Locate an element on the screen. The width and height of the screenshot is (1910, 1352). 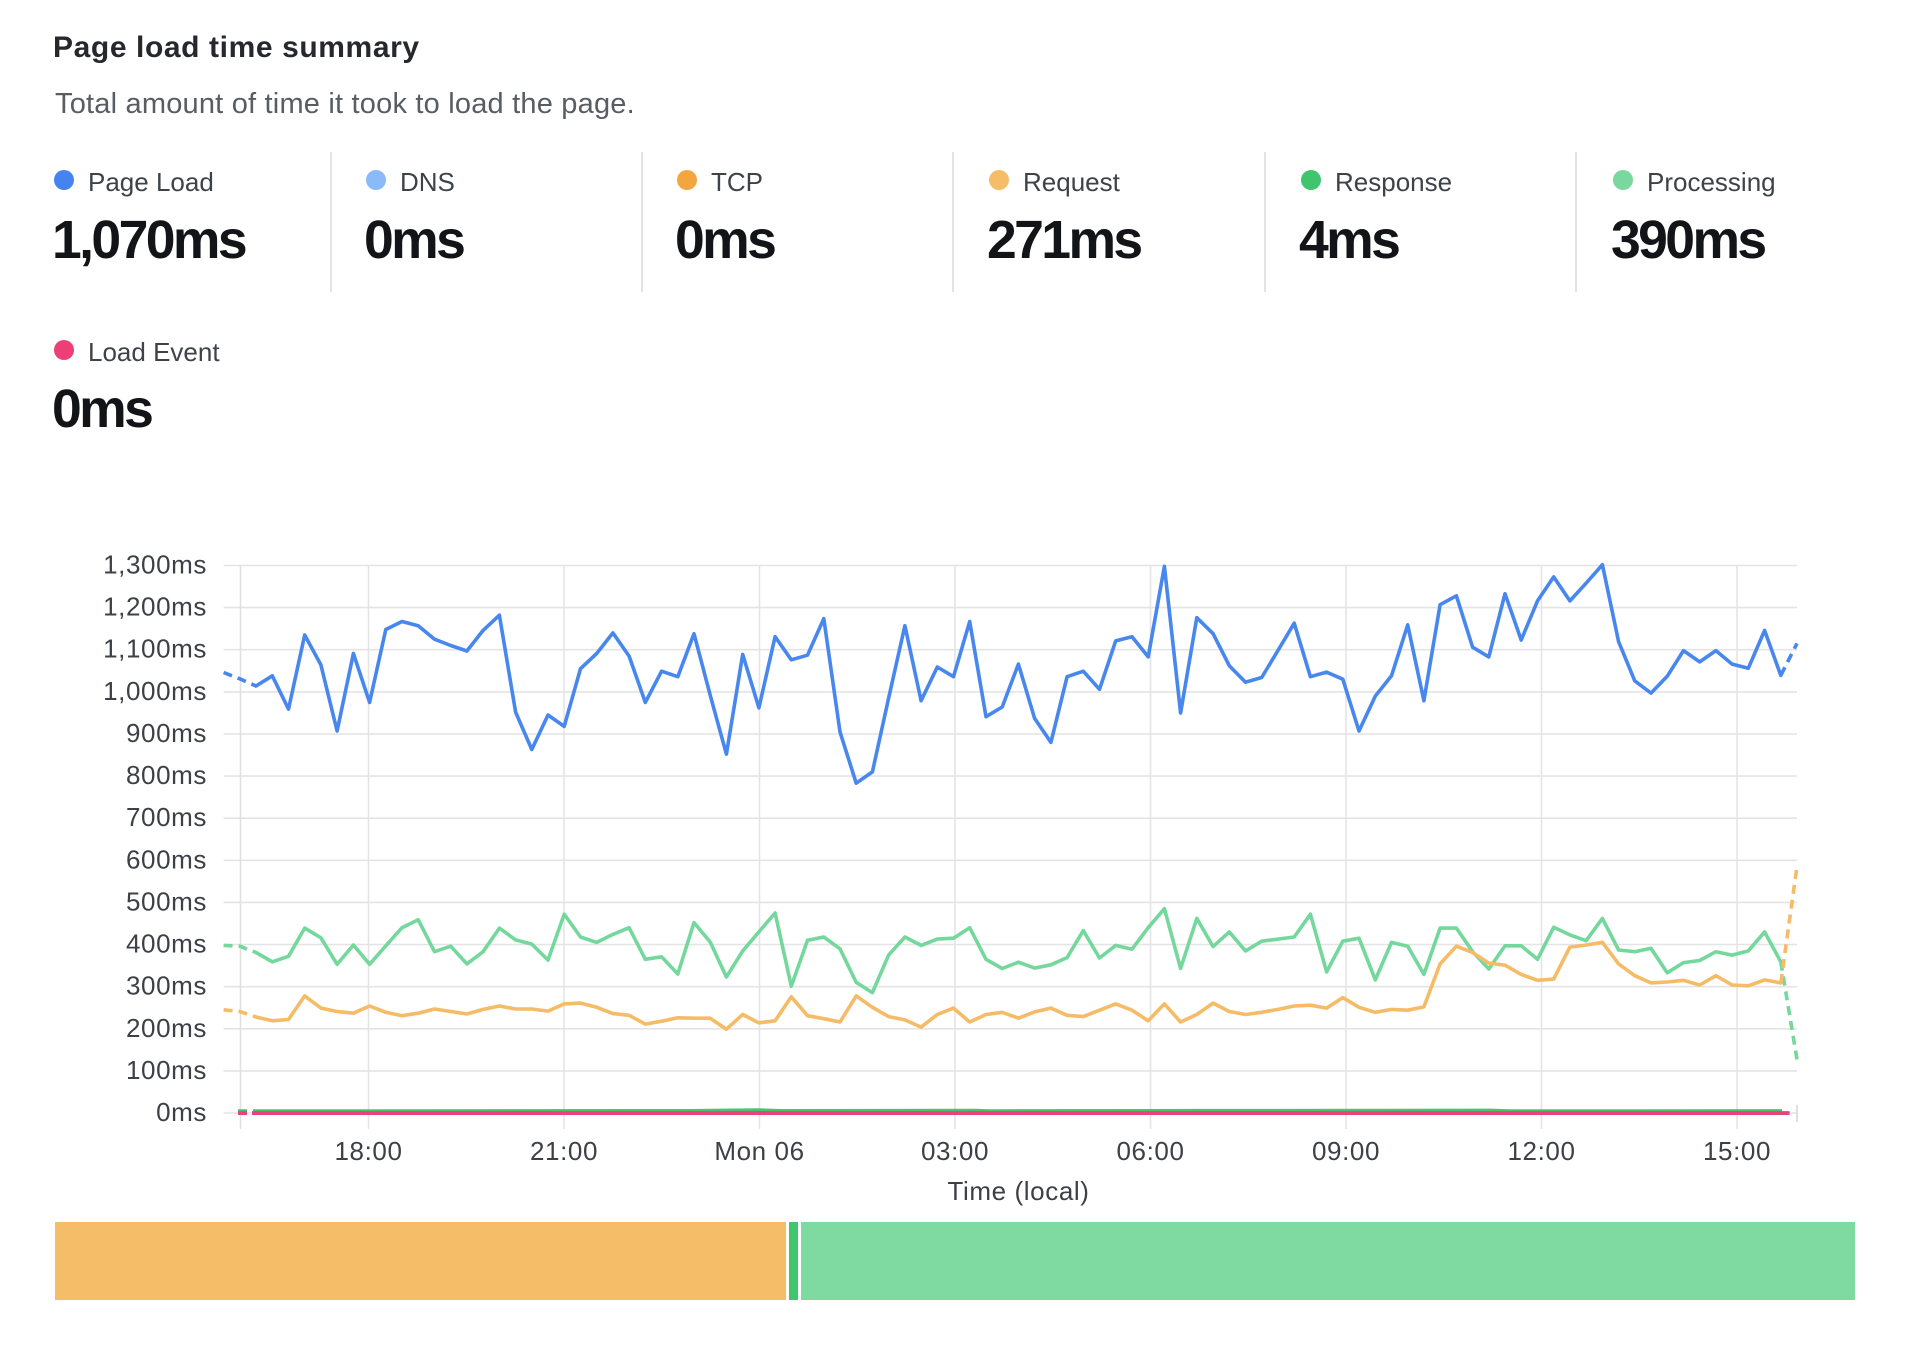
svg-text: 900ms is located at coordinates (166, 733).